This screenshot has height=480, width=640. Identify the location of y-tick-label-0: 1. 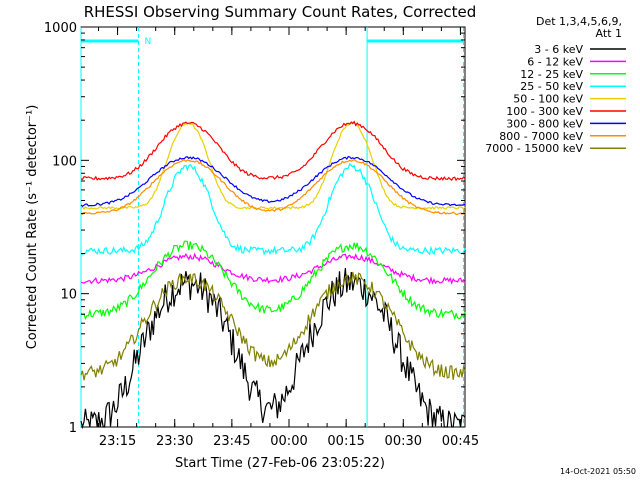
(73, 428).